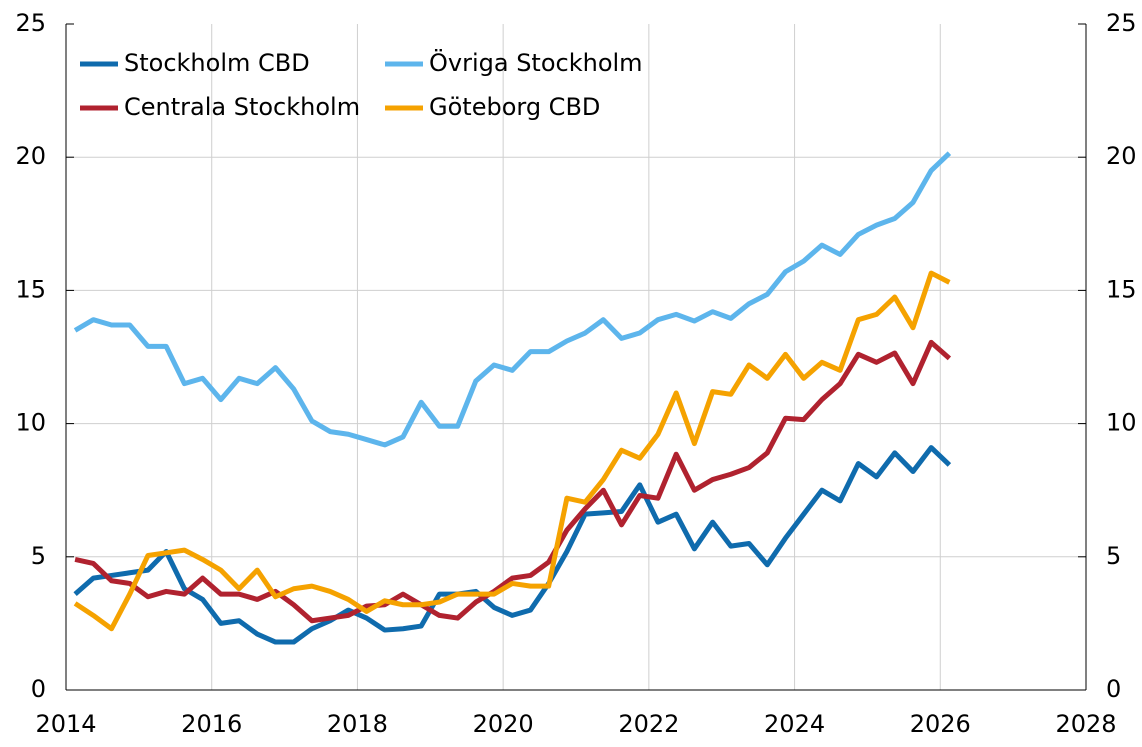  What do you see at coordinates (65, 724) in the screenshot?
I see `x-tick-label: 2014` at bounding box center [65, 724].